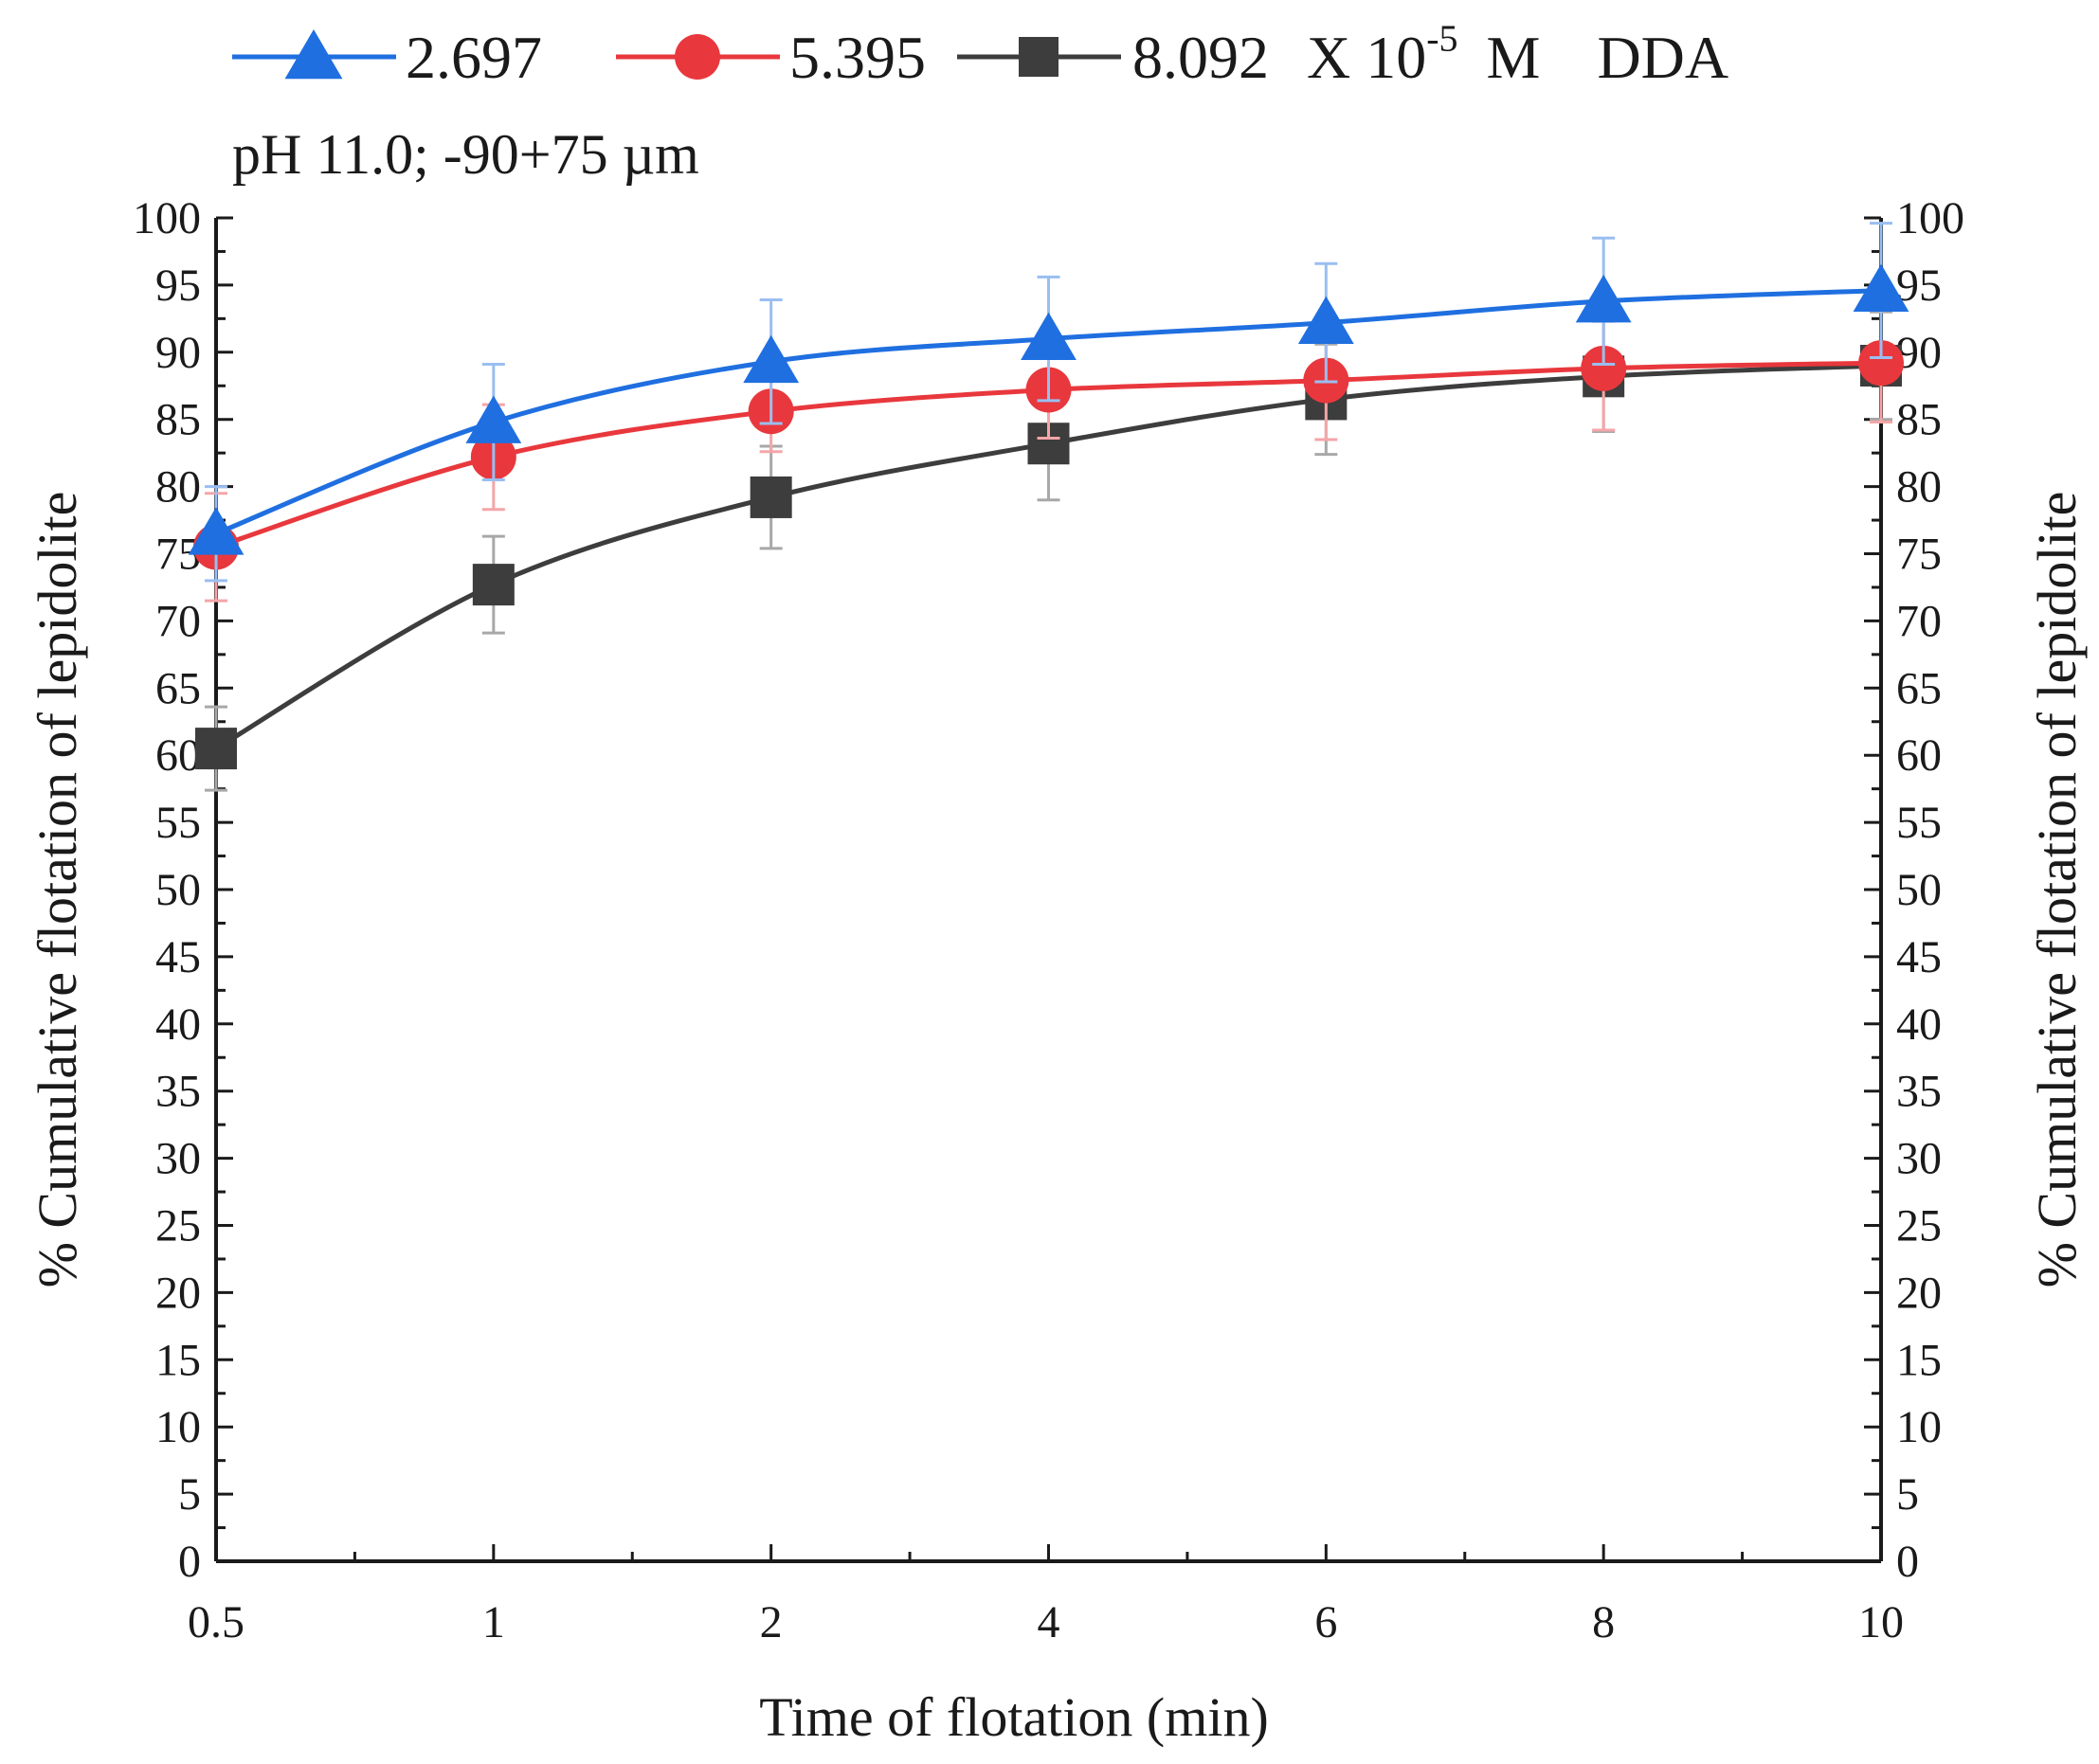  I want to click on y-tick-label-left: 40, so click(178, 1024).